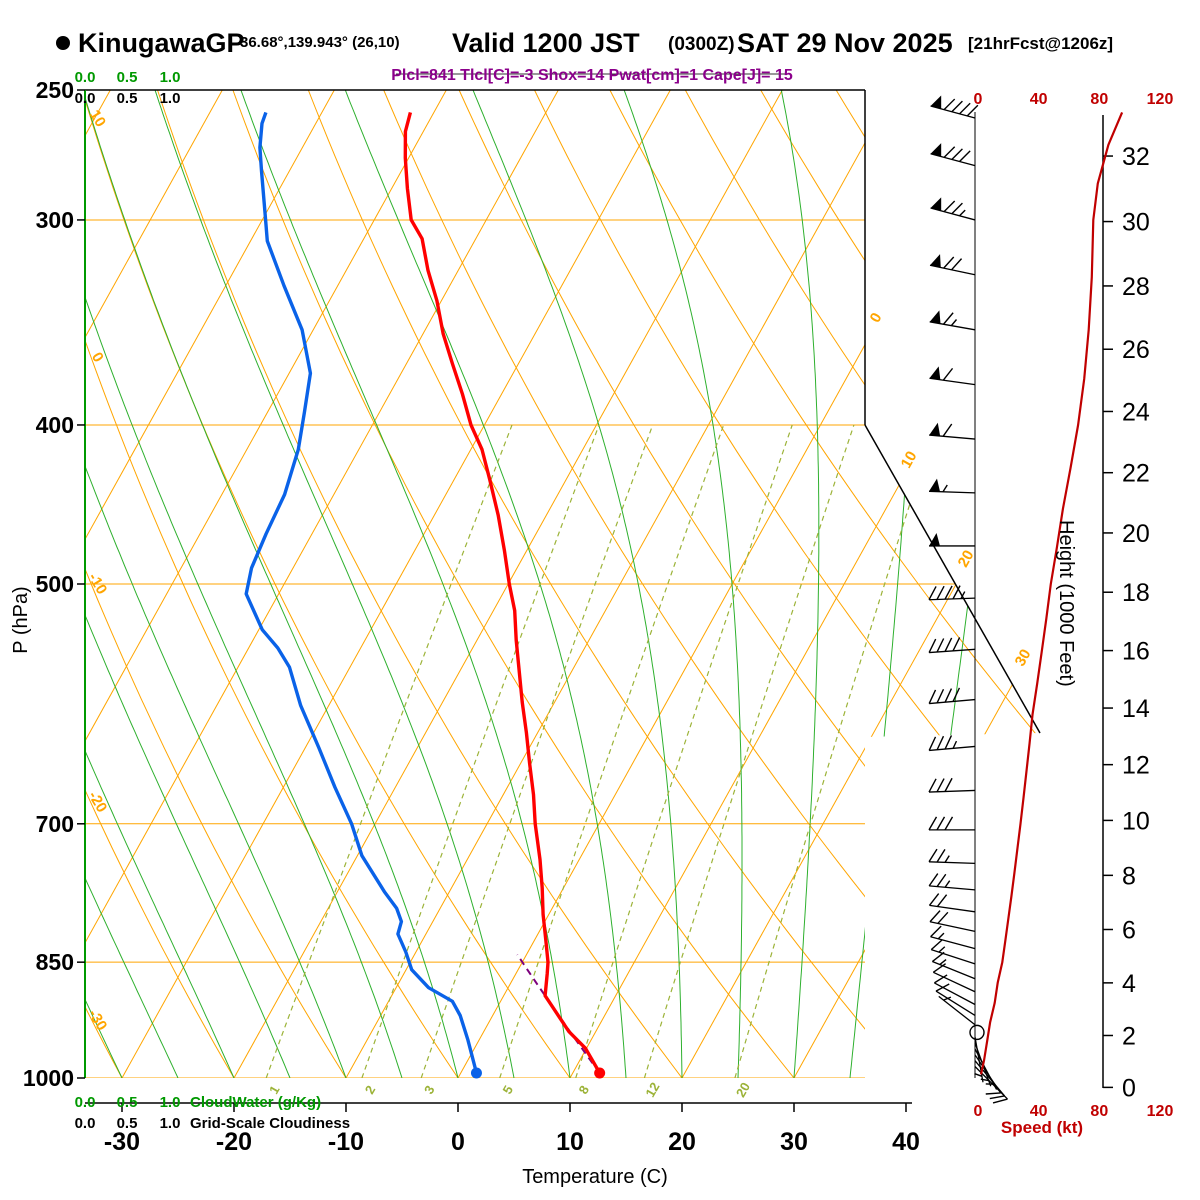  Describe the element at coordinates (1136, 766) in the screenshot. I see `height-tick-label: 12` at that location.